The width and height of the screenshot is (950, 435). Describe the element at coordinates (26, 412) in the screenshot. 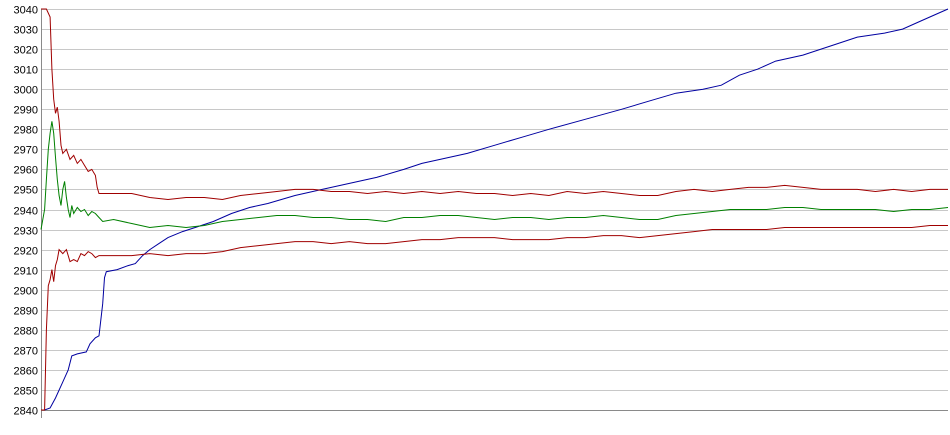

I see `y-tick-label: 2840` at that location.